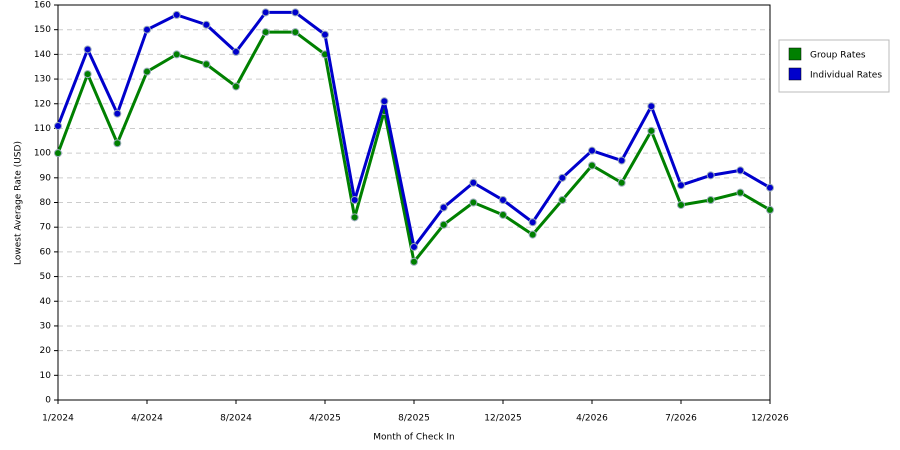 This screenshot has height=450, width=900. Describe the element at coordinates (42, 129) in the screenshot. I see `y-tick-label: 110` at that location.